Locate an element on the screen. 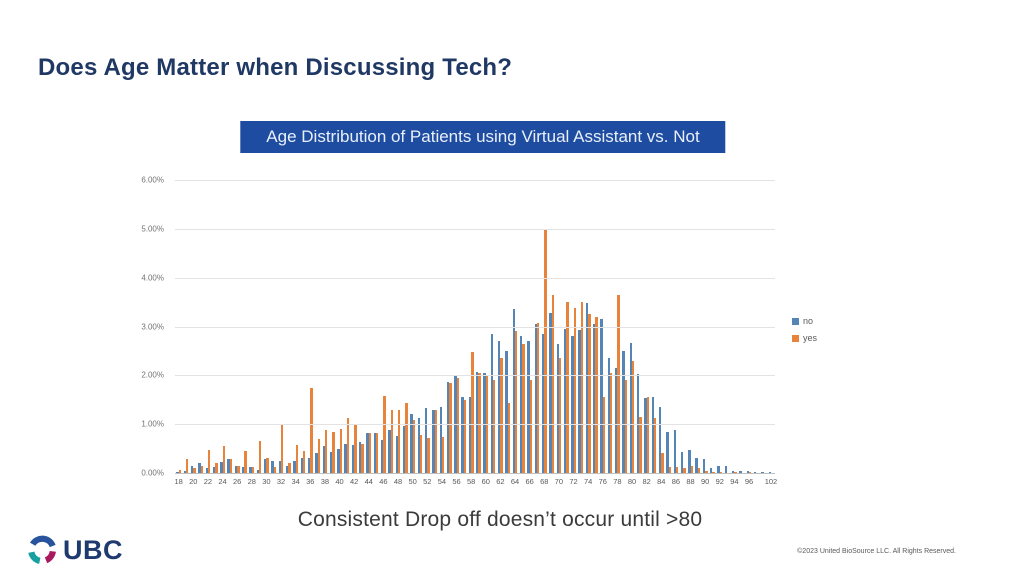  x-tick-label: 24 is located at coordinates (222, 481).